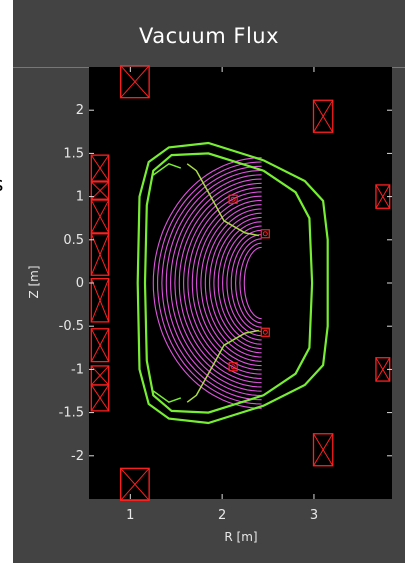 This screenshot has width=405, height=563. What do you see at coordinates (167, 397) in the screenshot?
I see `lower-divertor` at bounding box center [167, 397].